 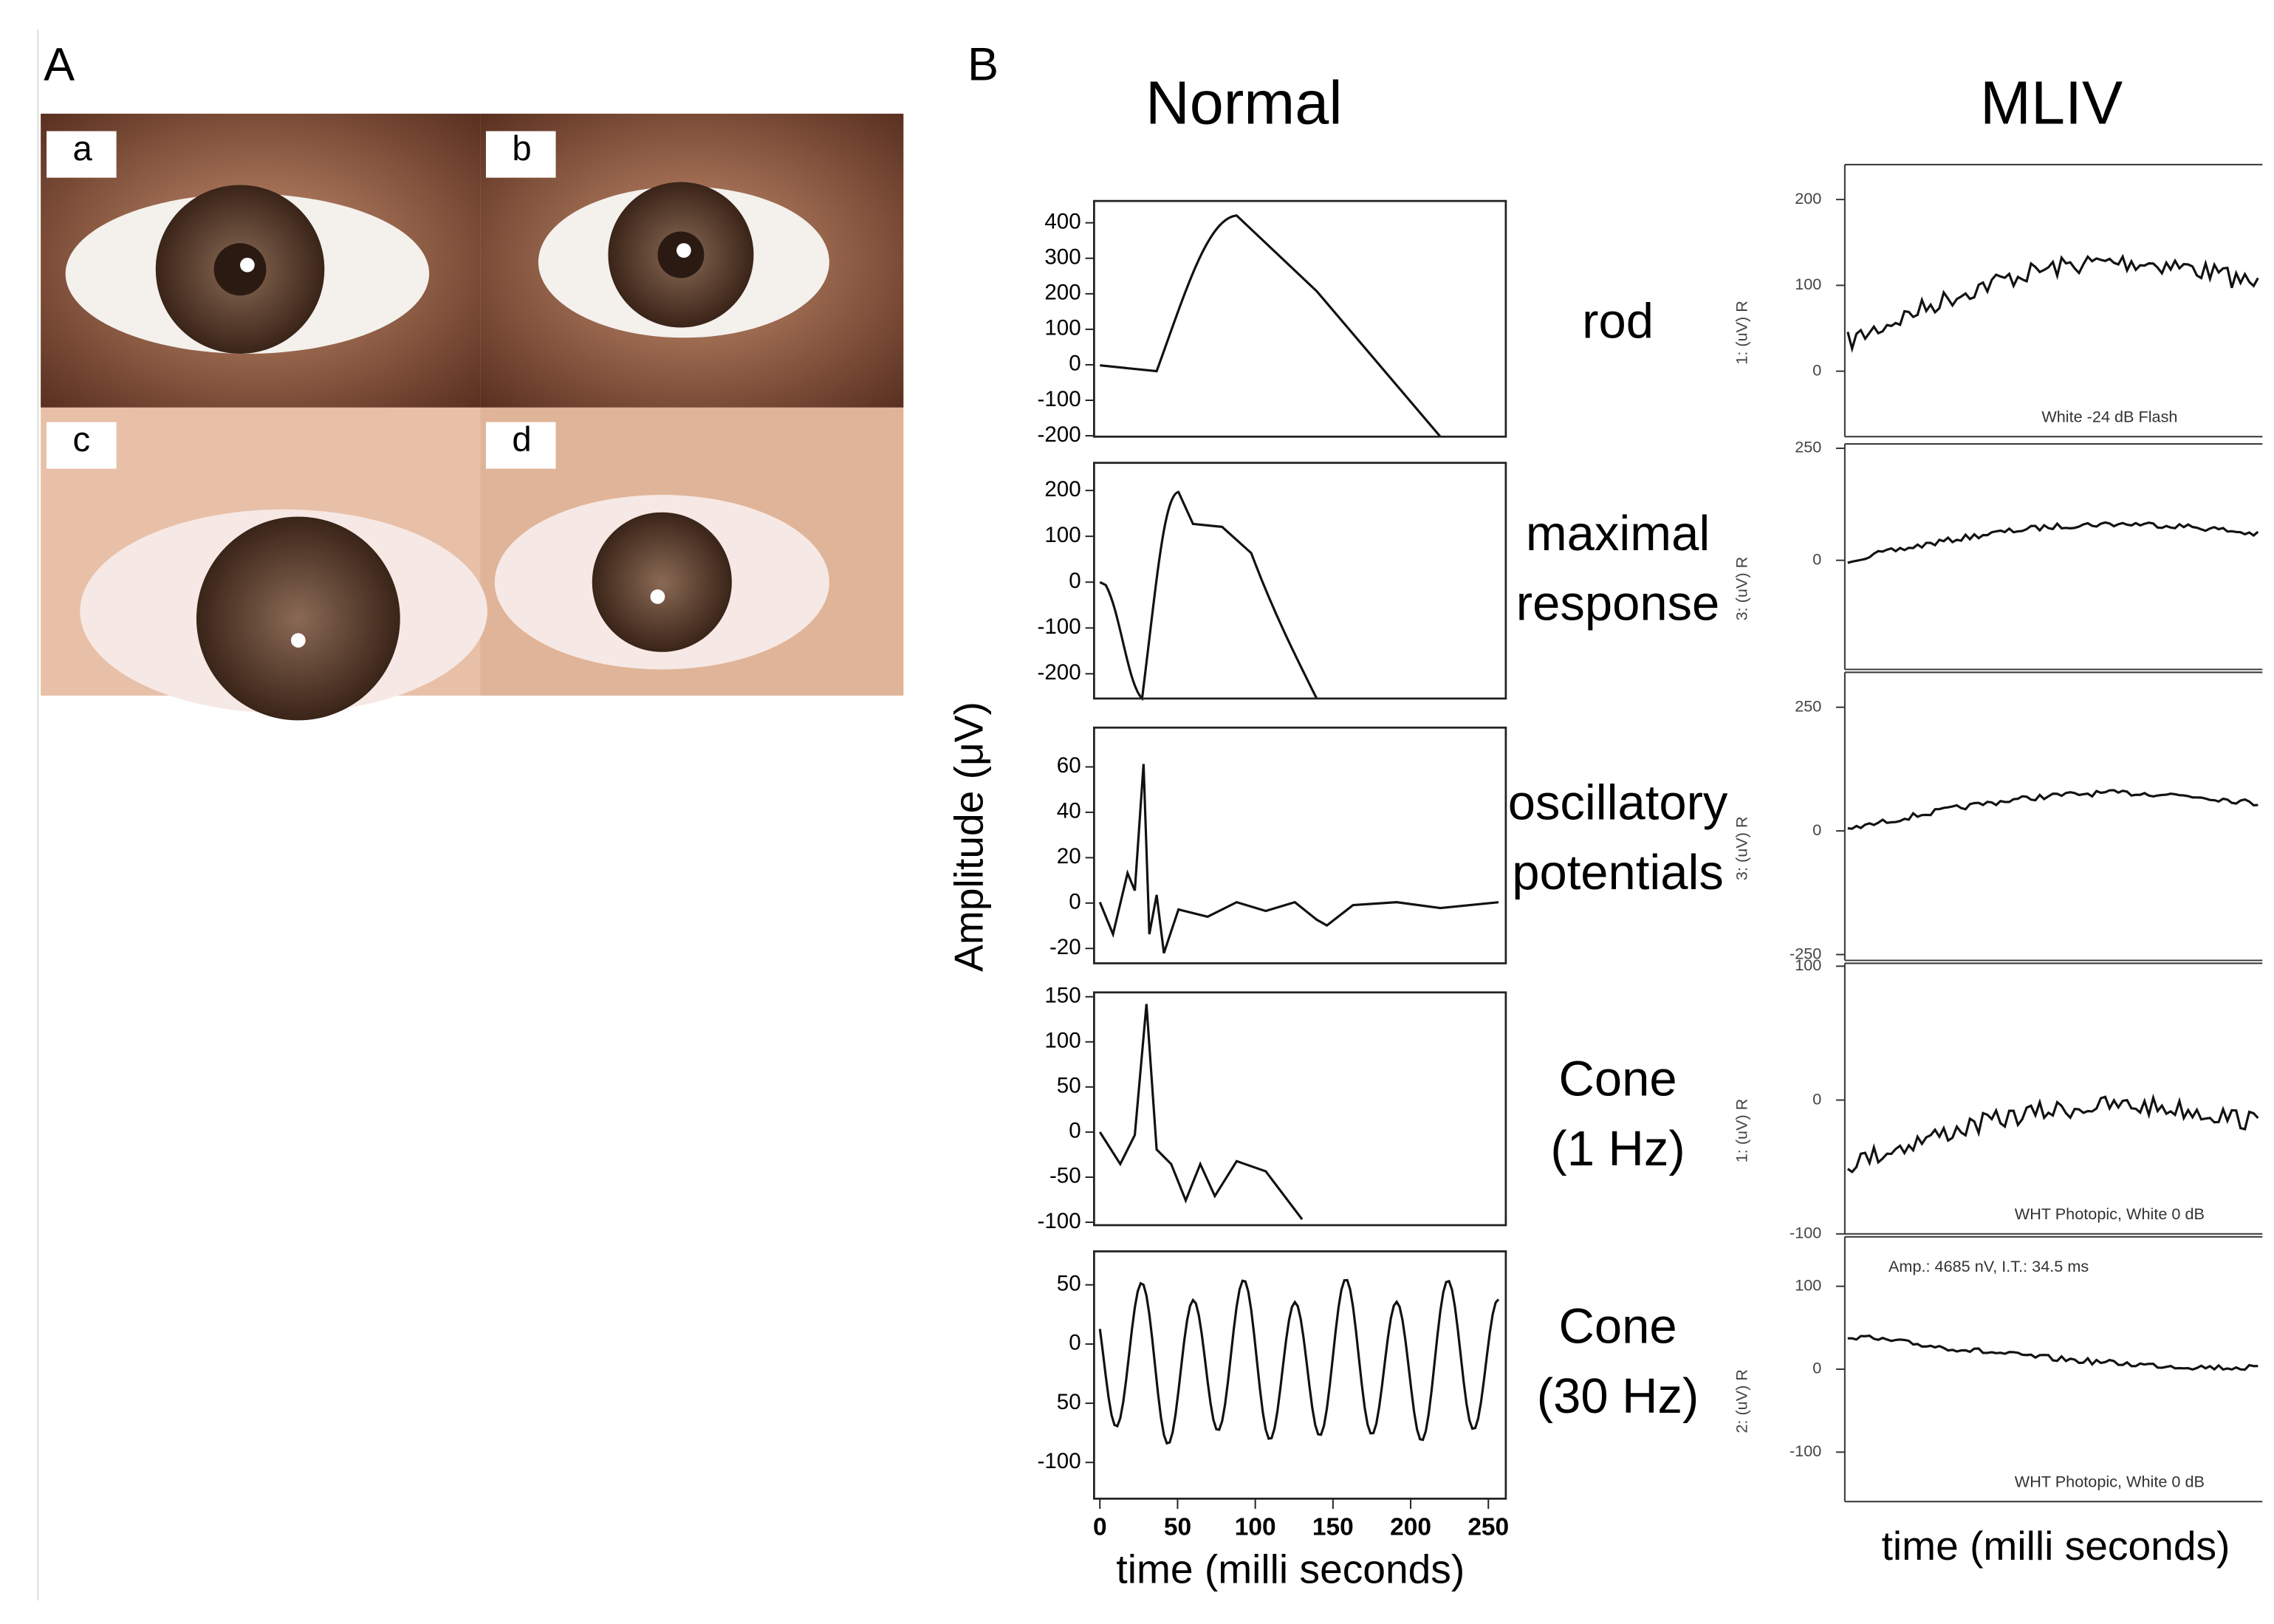 I want to click on x-tick-label: 0, so click(x=1100, y=1528).